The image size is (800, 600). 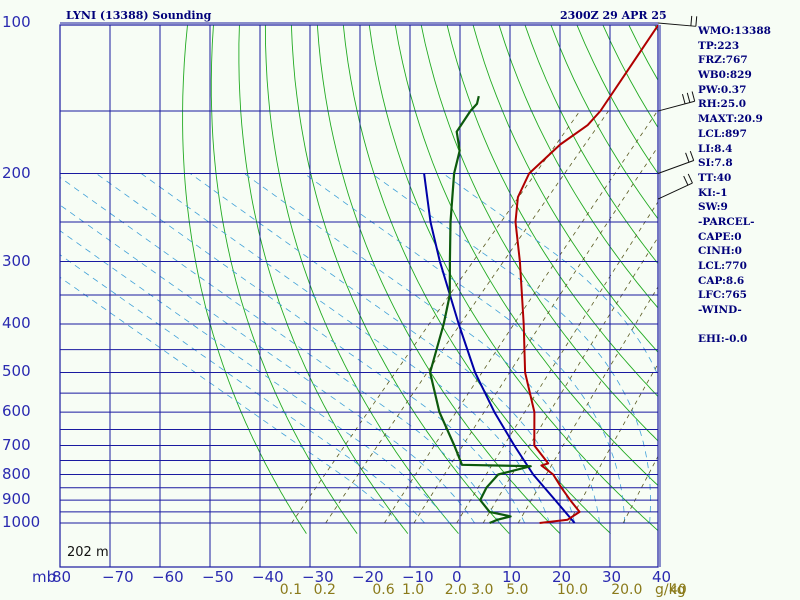 What do you see at coordinates (721, 280) in the screenshot?
I see `index-item: CAP:8.6` at bounding box center [721, 280].